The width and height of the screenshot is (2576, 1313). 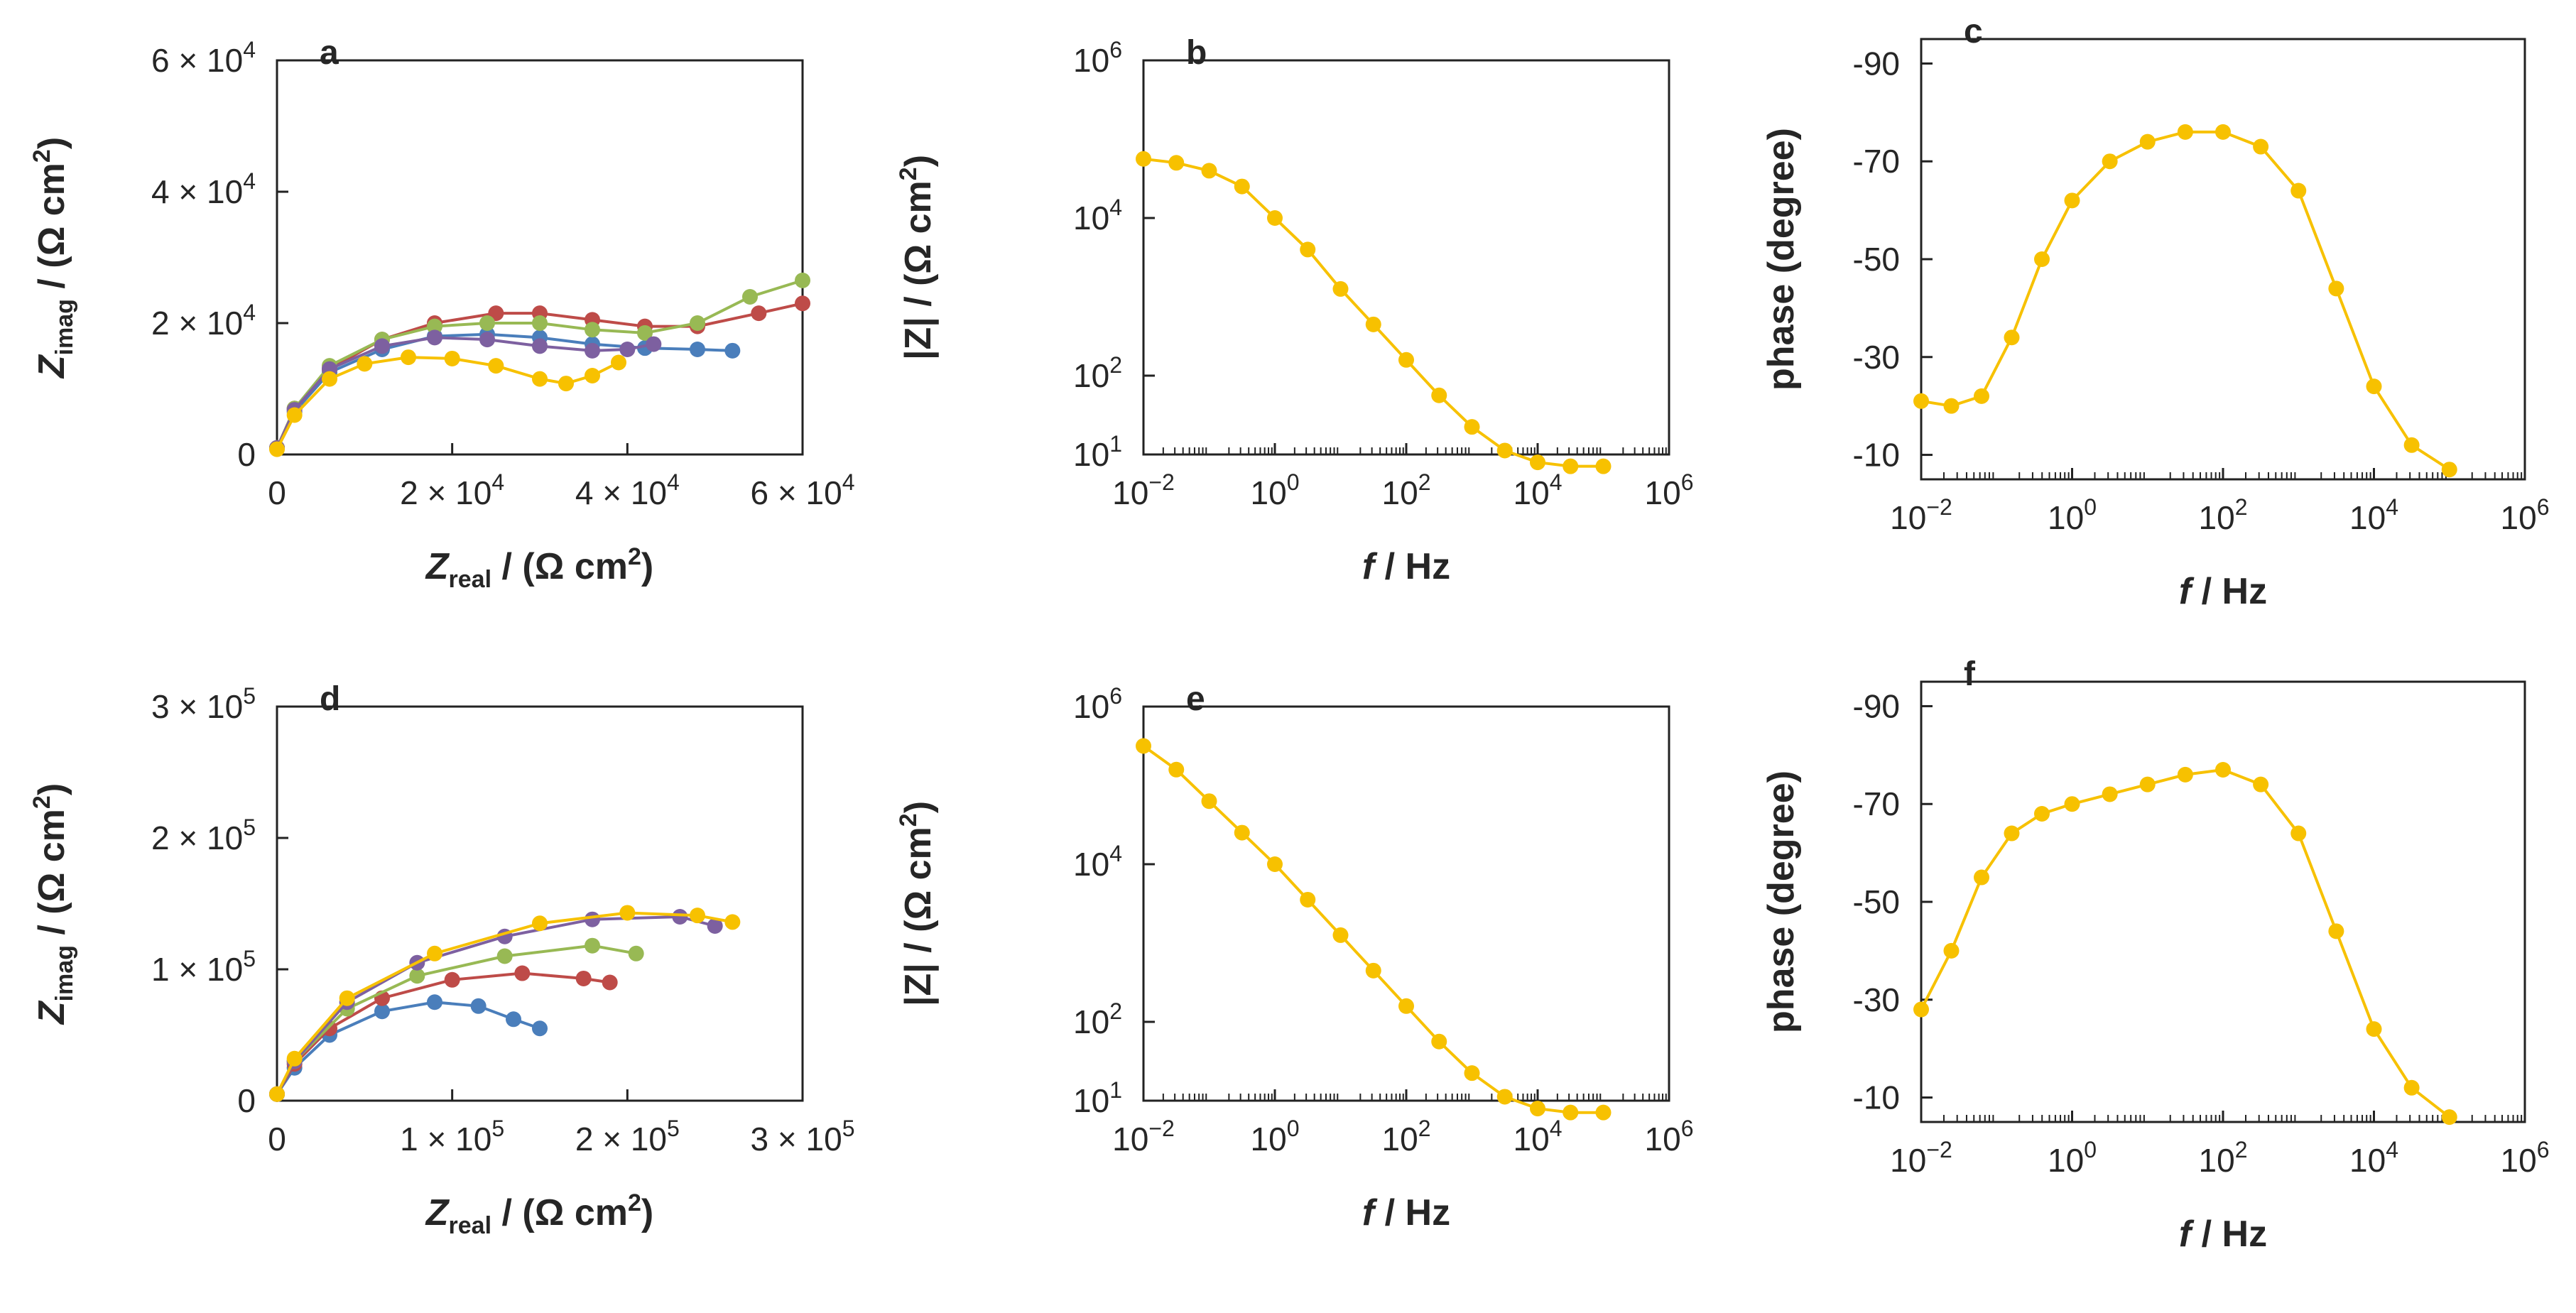 I want to click on y-tick-exp: 2, so click(x=1115, y=365).